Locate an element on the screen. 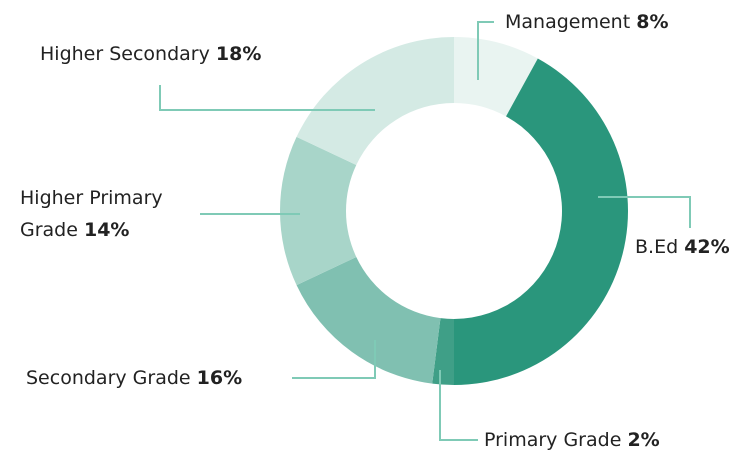  segment-label: B.Ed 42% is located at coordinates (682, 247).